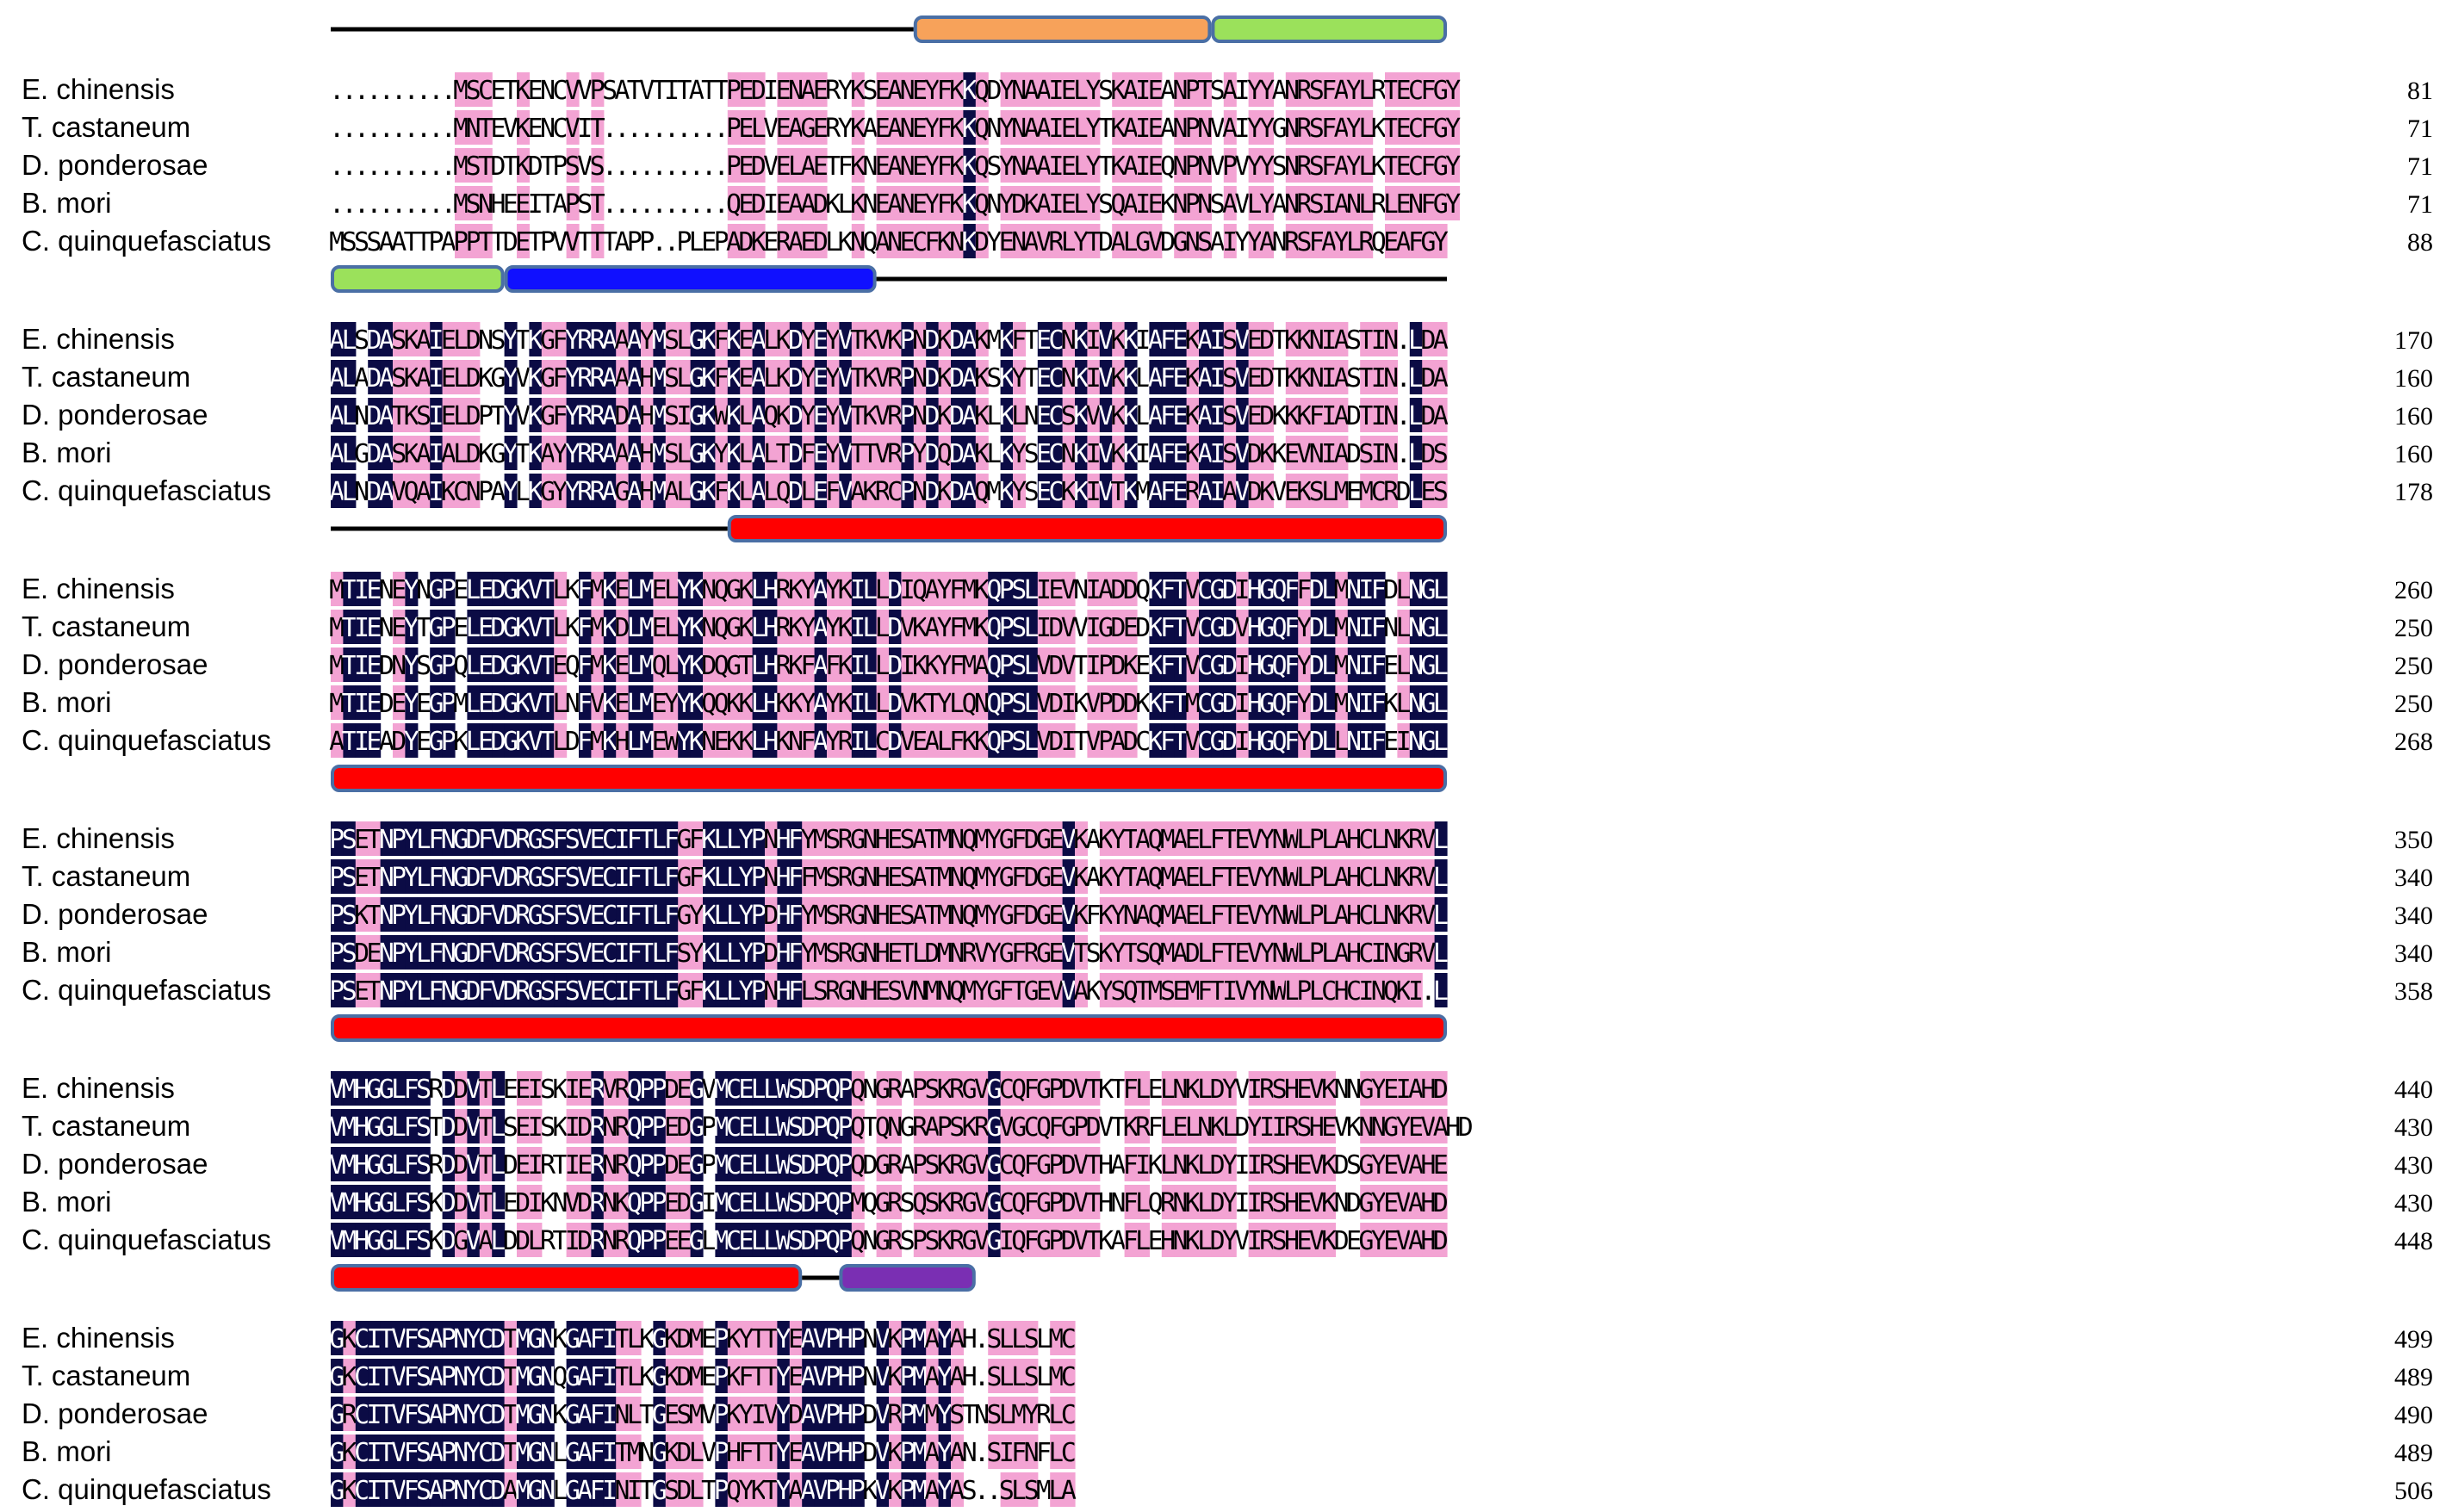  Describe the element at coordinates (2413, 1377) in the screenshot. I see `position-number: 489` at that location.